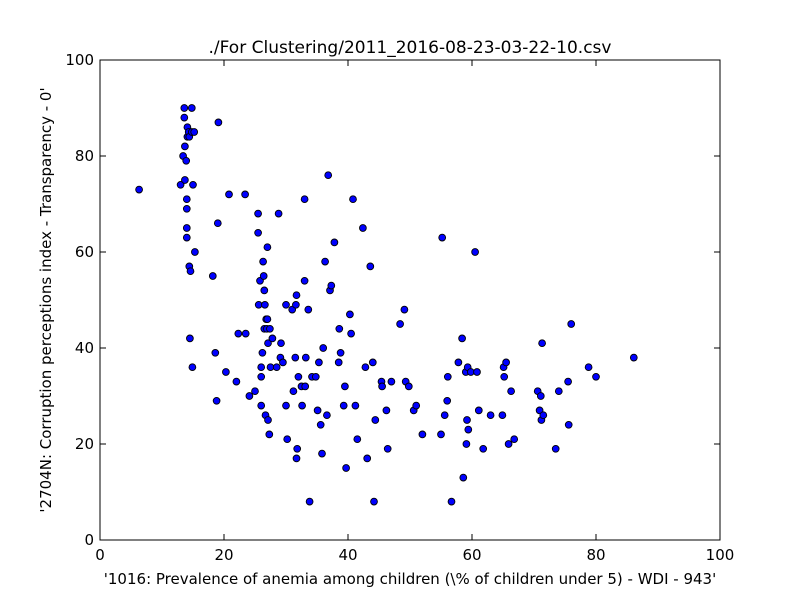 The width and height of the screenshot is (800, 600). Describe the element at coordinates (84, 156) in the screenshot. I see `y-tick-label: 80` at that location.